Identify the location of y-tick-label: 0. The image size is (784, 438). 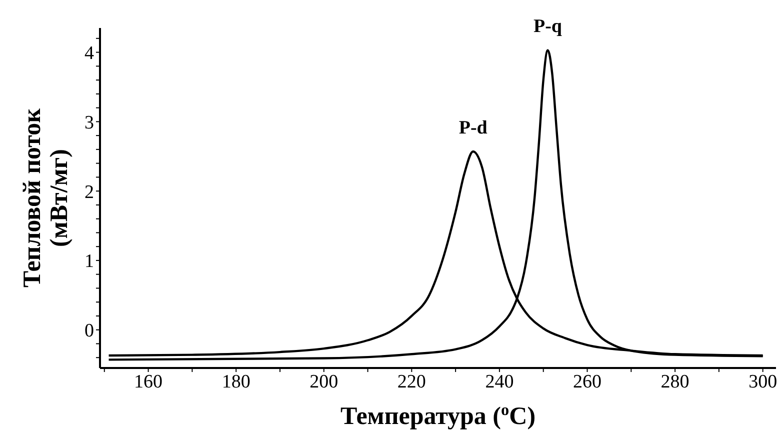
(89, 331).